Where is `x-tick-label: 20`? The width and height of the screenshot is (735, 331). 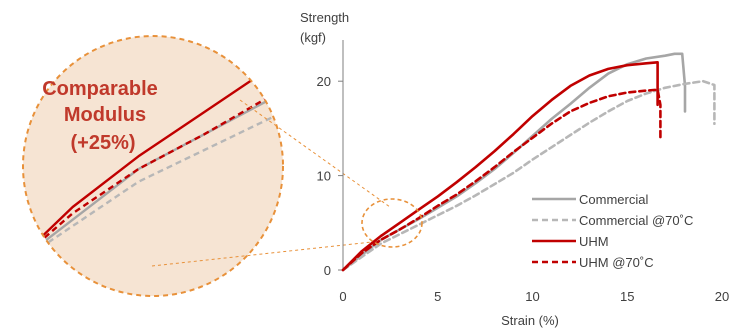 x-tick-label: 20 is located at coordinates (722, 296).